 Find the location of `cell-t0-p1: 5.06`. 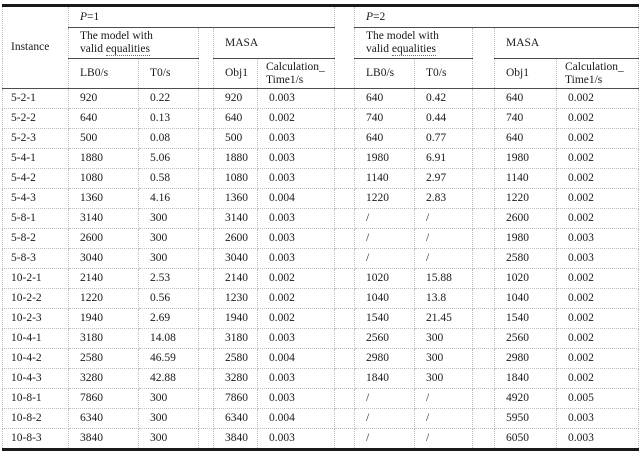

cell-t0-p1: 5.06 is located at coordinates (168, 158).